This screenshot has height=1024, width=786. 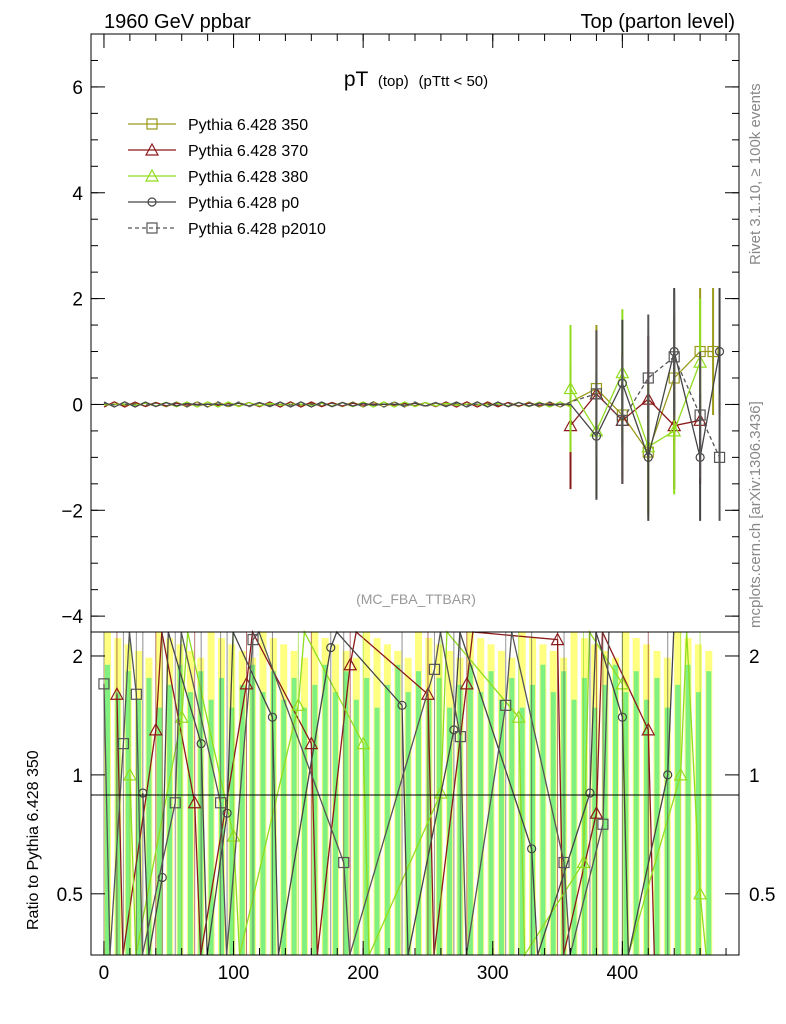 I want to click on series-line, so click(x=412, y=406).